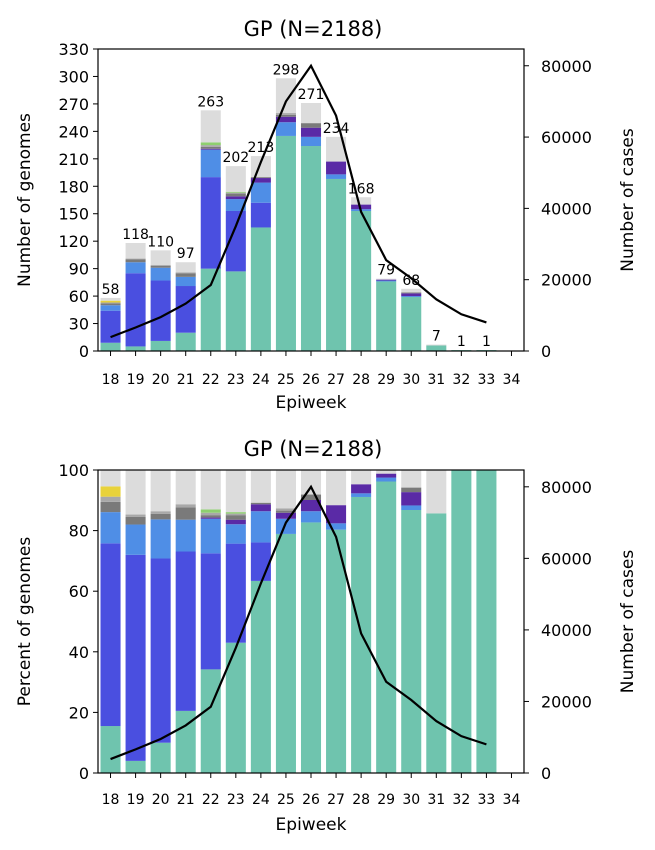 The width and height of the screenshot is (655, 850). Describe the element at coordinates (160, 242) in the screenshot. I see `bar-total-label: 110` at that location.